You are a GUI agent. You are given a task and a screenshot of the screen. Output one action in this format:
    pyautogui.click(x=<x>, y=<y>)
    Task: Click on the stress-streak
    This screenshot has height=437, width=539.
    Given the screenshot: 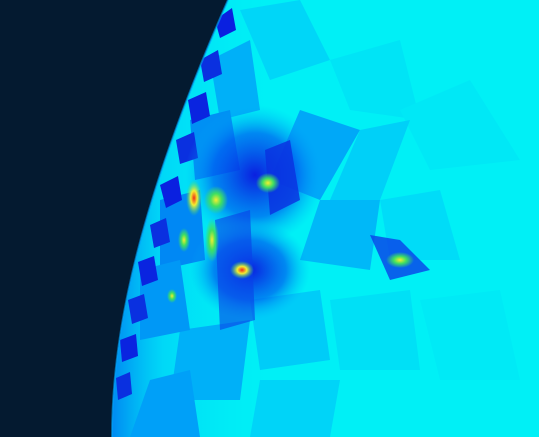 What is the action you would take?
    pyautogui.click(x=282, y=177)
    